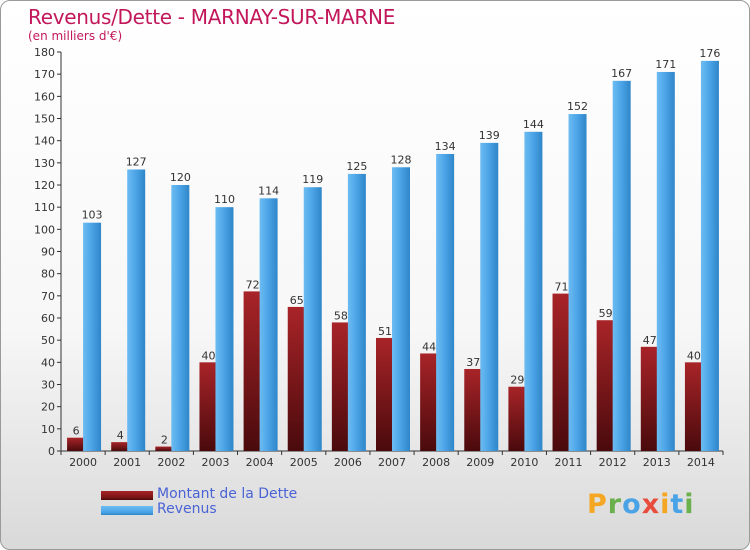 The height and width of the screenshot is (550, 750). Describe the element at coordinates (44, 119) in the screenshot. I see `y-tick-label: 150` at that location.